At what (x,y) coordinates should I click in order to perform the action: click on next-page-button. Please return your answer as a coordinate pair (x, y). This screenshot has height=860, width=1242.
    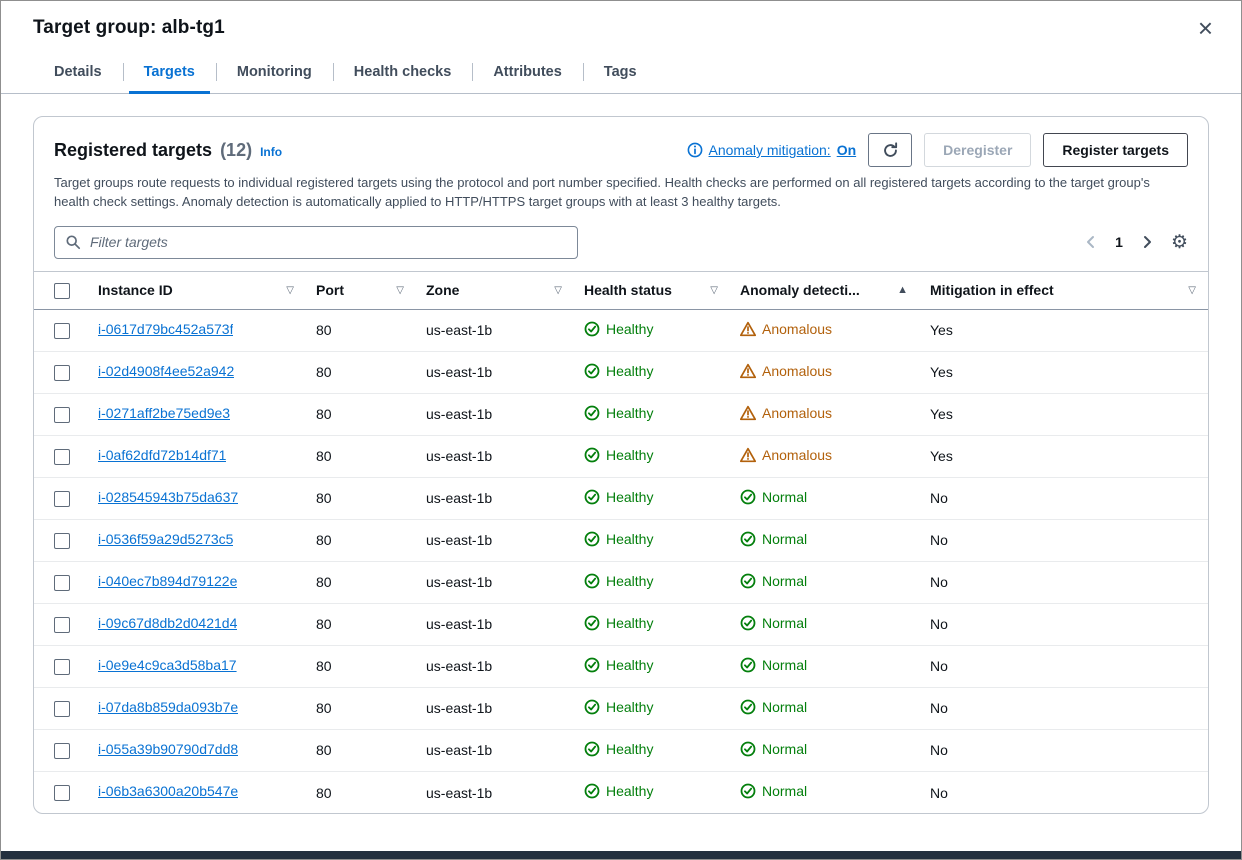
    Looking at the image, I should click on (1147, 242).